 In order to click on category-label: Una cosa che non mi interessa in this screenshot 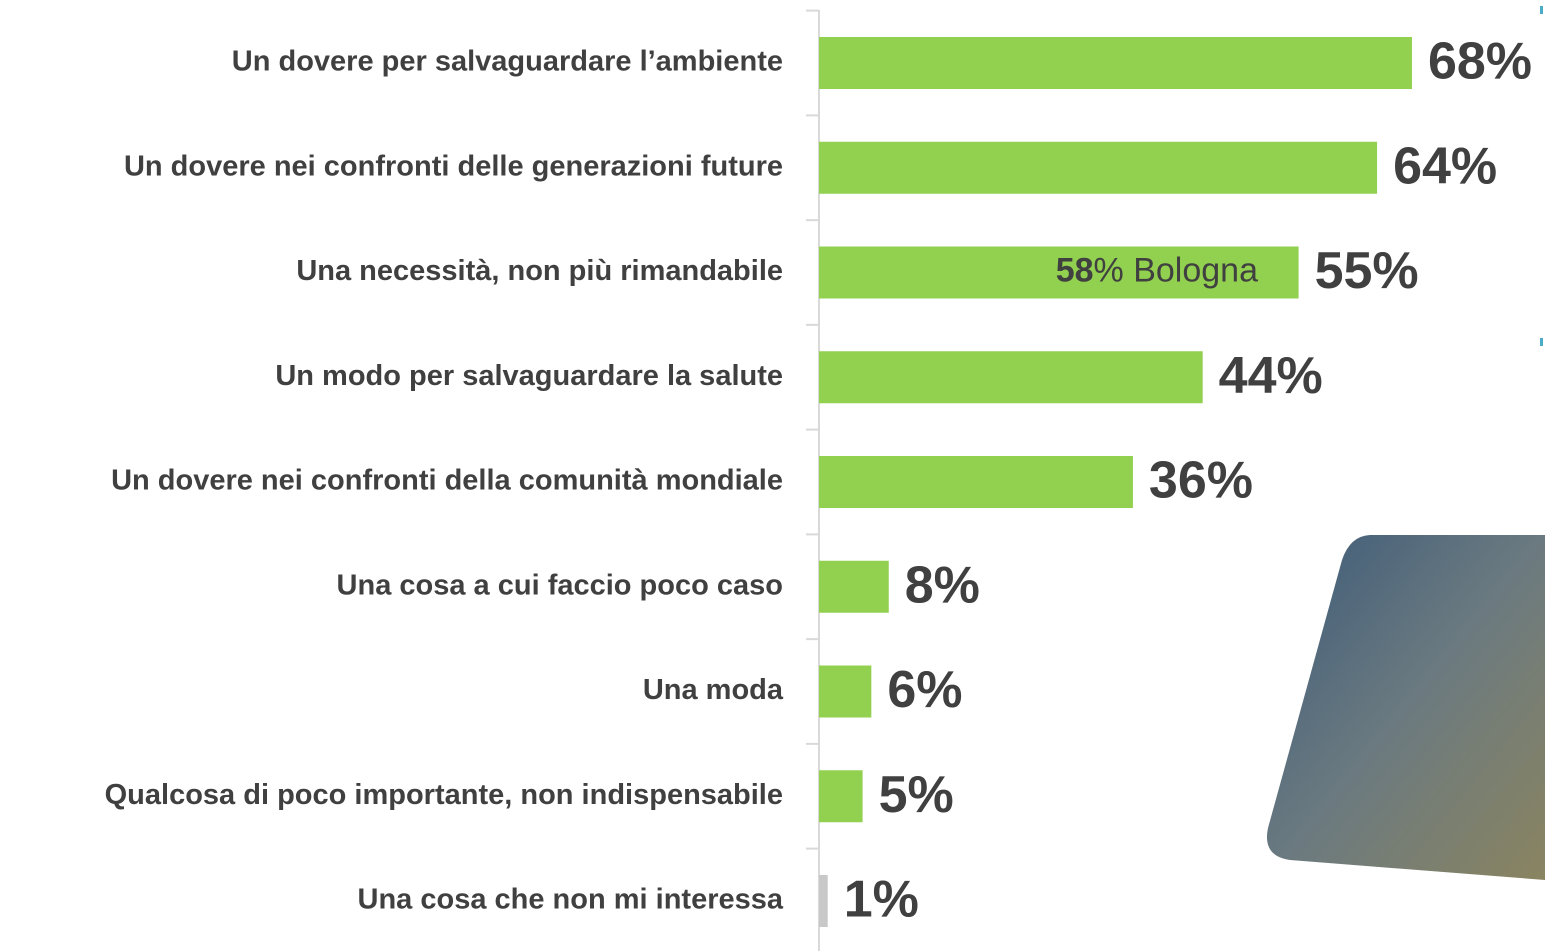, I will do `click(571, 900)`.